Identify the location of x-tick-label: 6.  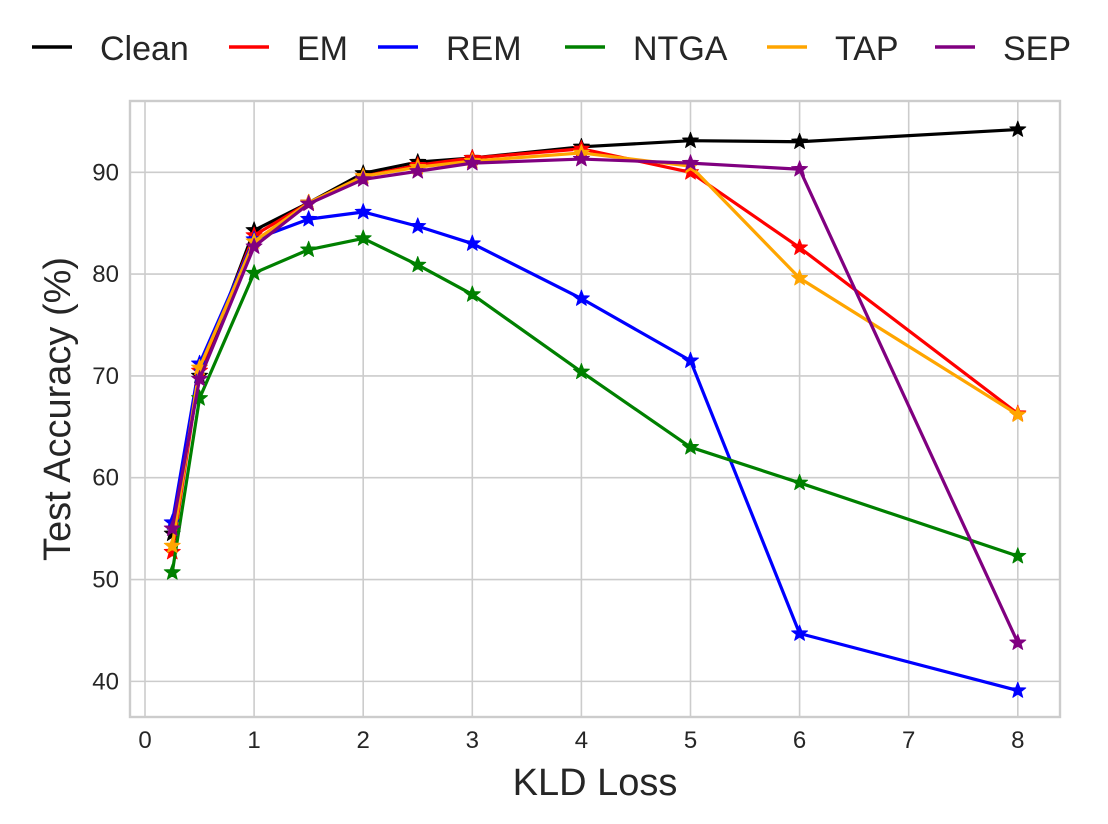
(799, 740).